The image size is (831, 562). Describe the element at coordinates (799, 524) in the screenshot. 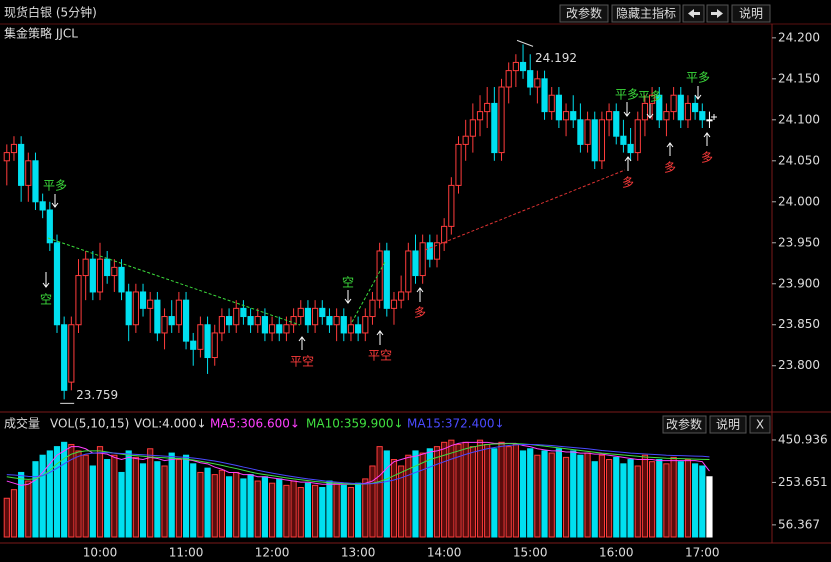

I see `y-tick-label: 56.367` at that location.